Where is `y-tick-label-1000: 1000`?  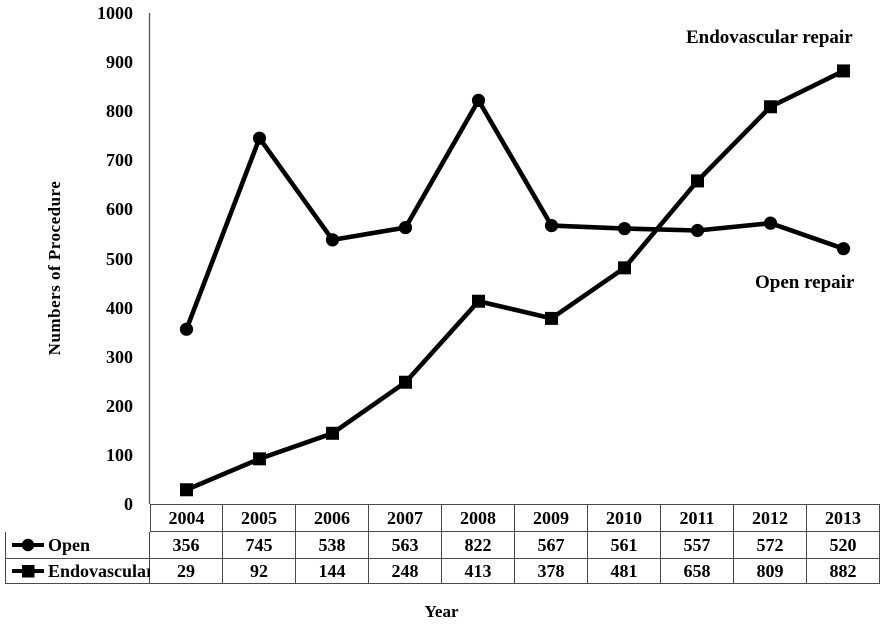
y-tick-label-1000: 1000 is located at coordinates (115, 13).